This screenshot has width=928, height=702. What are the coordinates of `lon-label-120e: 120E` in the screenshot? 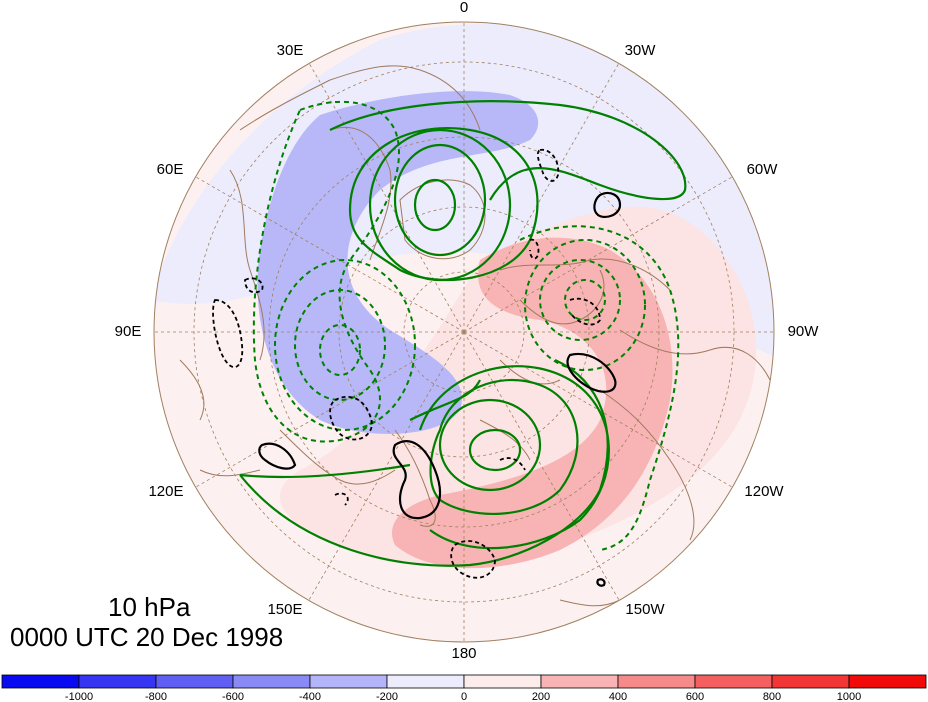 It's located at (165, 491).